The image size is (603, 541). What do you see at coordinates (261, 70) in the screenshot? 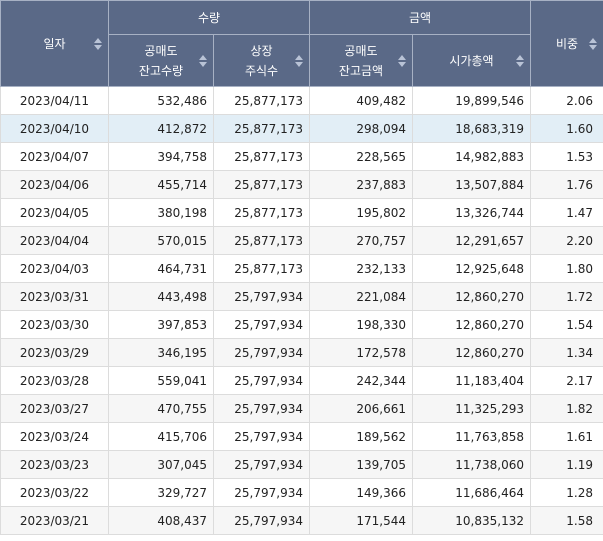
I see `column-header-listed-shares-line2: 주식수` at bounding box center [261, 70].